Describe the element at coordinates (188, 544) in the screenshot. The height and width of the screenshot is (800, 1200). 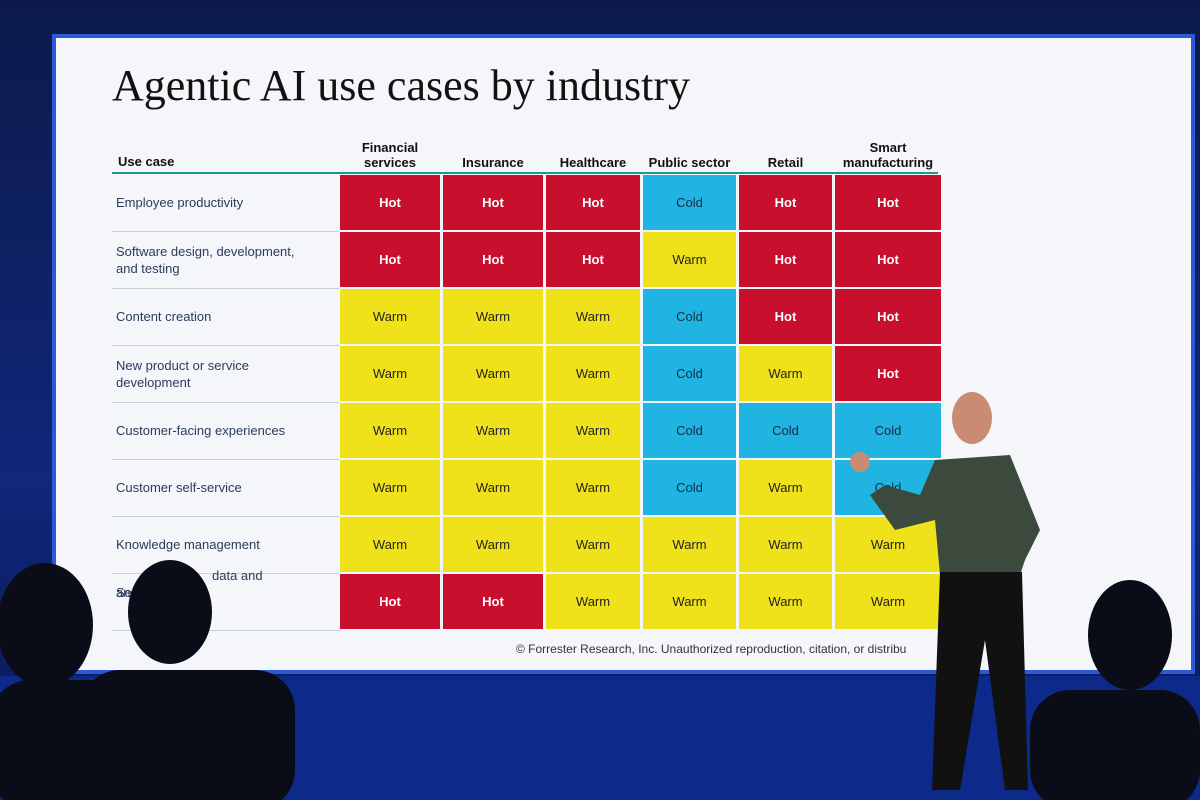
I see `row-label: Knowledge management` at that location.